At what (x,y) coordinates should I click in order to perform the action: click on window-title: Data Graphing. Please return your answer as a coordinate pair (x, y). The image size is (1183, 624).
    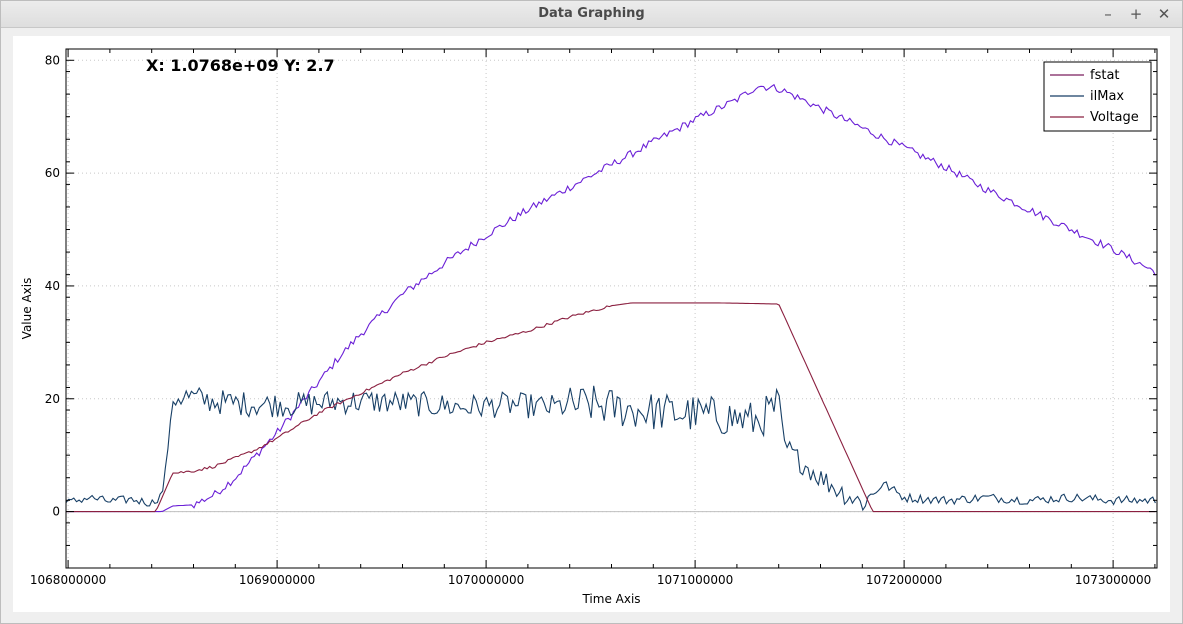
    Looking at the image, I should click on (591, 13).